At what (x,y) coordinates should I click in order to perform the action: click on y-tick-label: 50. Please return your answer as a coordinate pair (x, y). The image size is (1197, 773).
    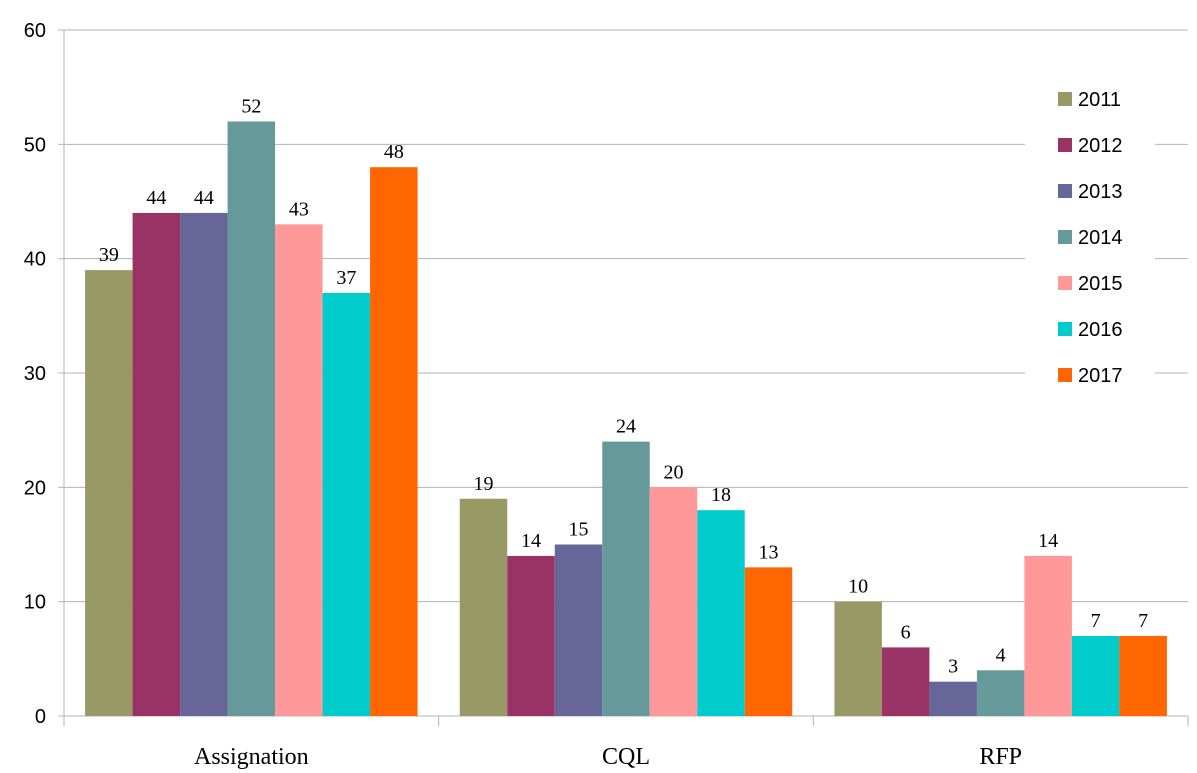
    Looking at the image, I should click on (35, 145).